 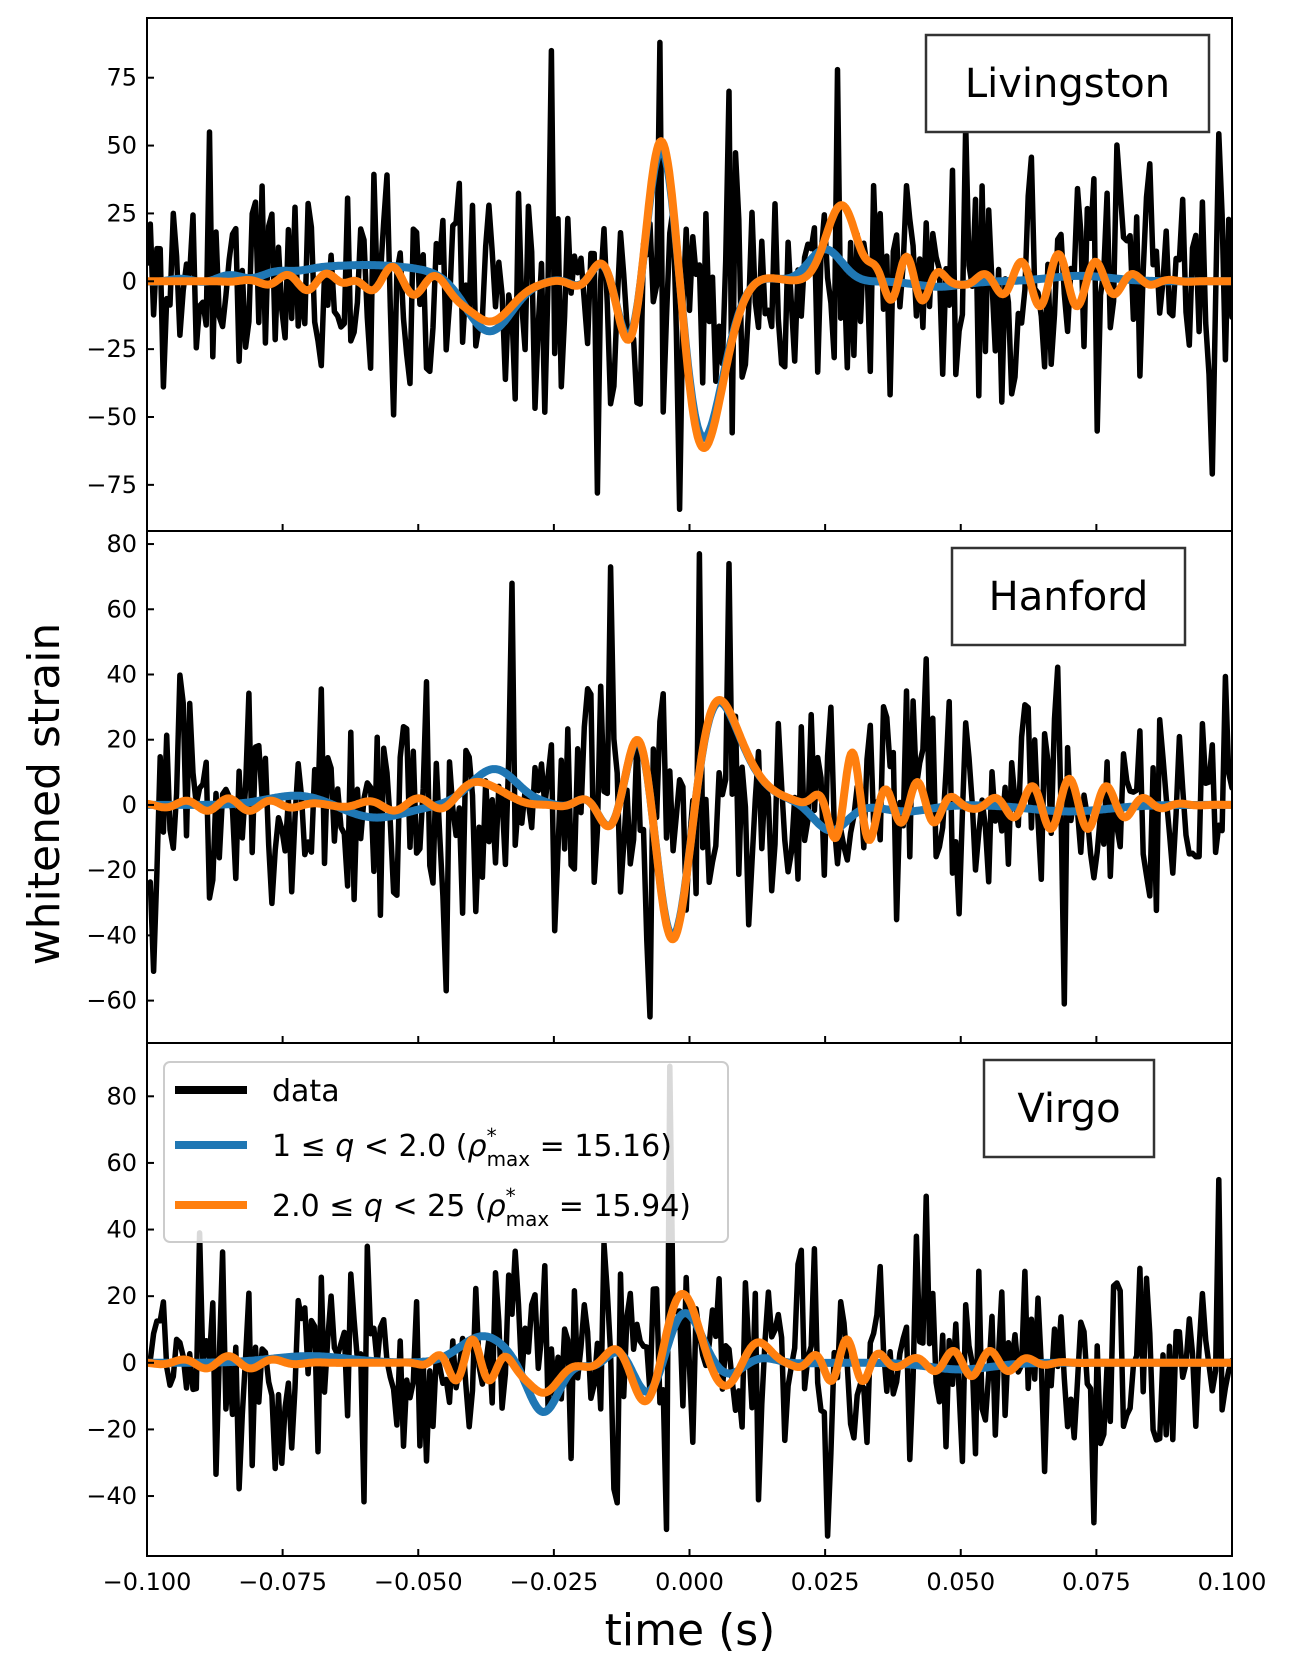 What do you see at coordinates (121, 1230) in the screenshot?
I see `virgo-y-tick-label-40: 40` at bounding box center [121, 1230].